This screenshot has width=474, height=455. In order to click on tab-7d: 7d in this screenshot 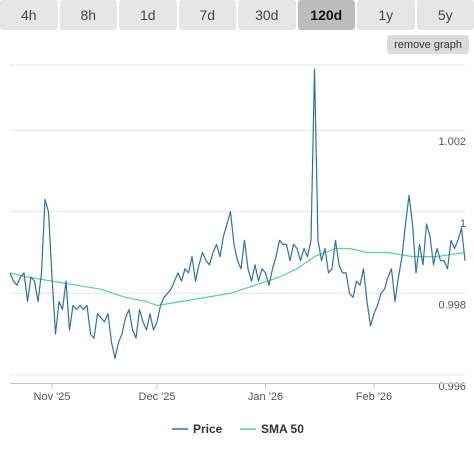, I will do `click(207, 15)`.